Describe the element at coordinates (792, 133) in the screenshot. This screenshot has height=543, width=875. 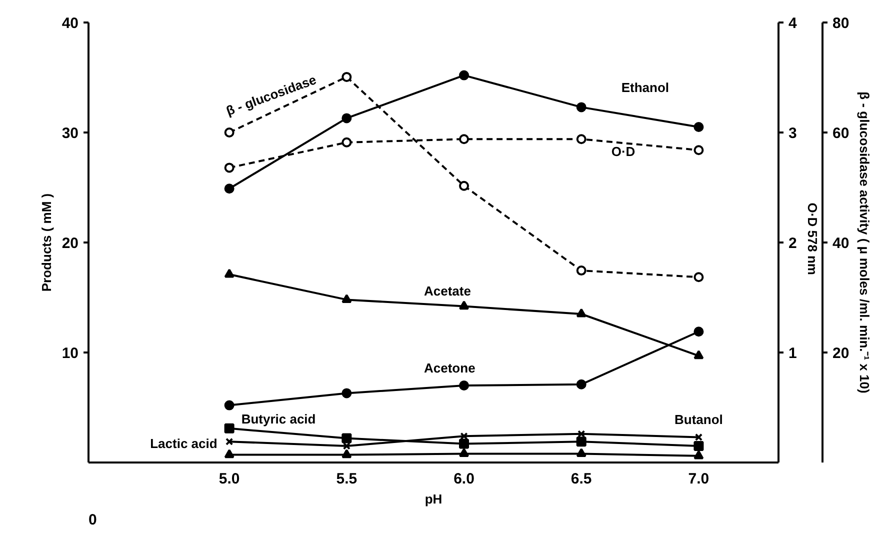
I see `y2-tick-label: 3` at that location.